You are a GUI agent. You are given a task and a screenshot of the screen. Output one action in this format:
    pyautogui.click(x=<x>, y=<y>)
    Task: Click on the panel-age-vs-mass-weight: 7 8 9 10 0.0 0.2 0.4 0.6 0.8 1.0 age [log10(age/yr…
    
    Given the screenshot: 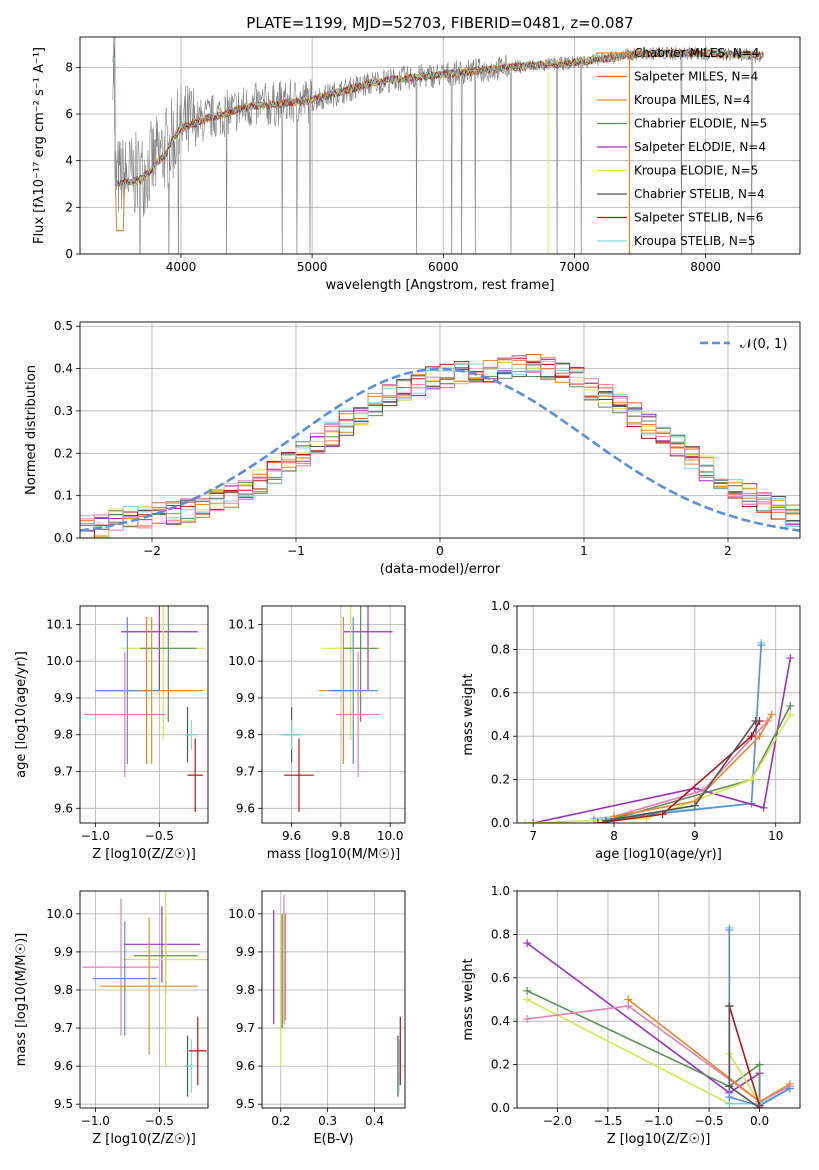 What is the action you would take?
    pyautogui.click(x=631, y=730)
    